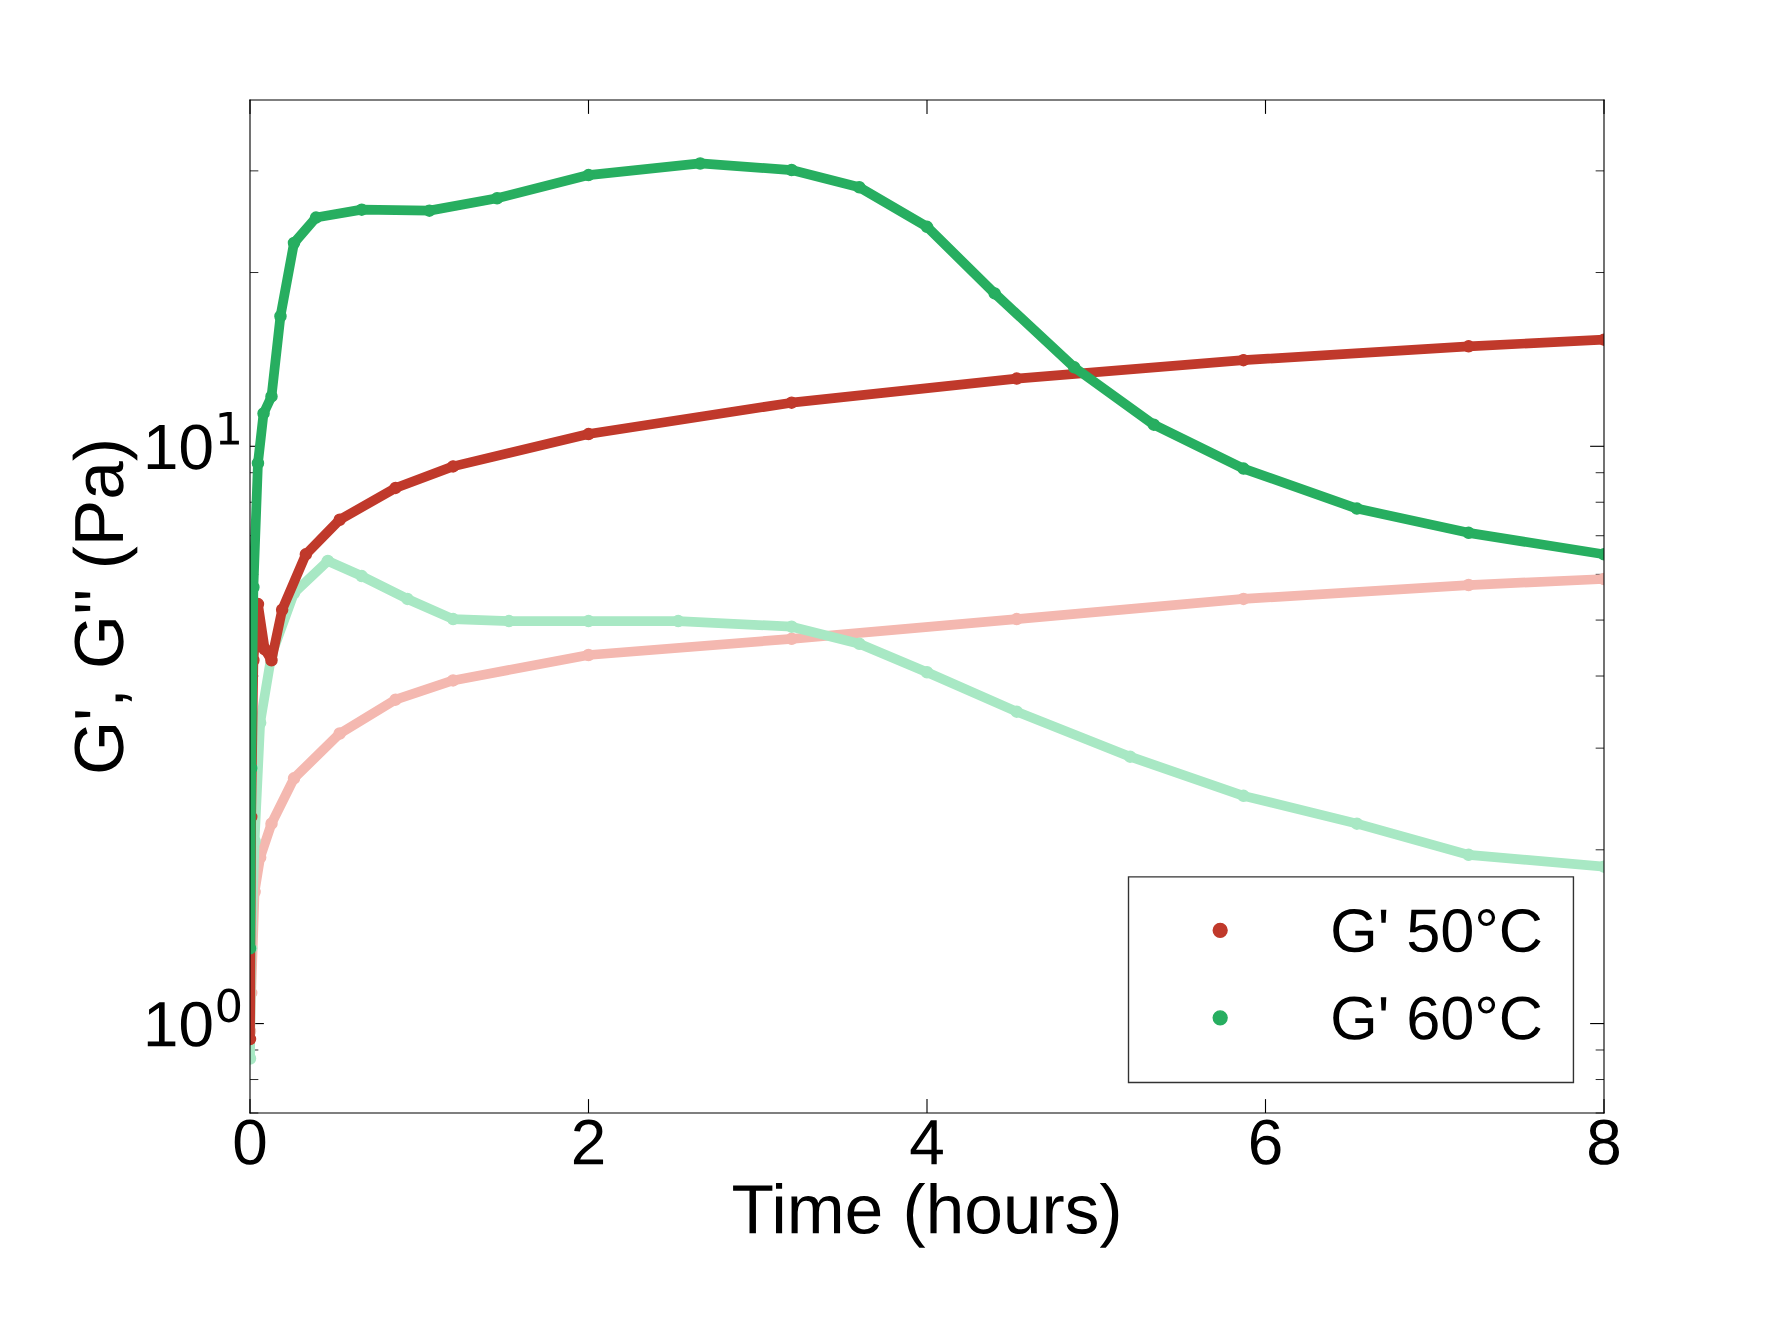 Image resolution: width=1772 pixels, height=1328 pixels. I want to click on y-axis-title: G', G'' (Pa), so click(105, 607).